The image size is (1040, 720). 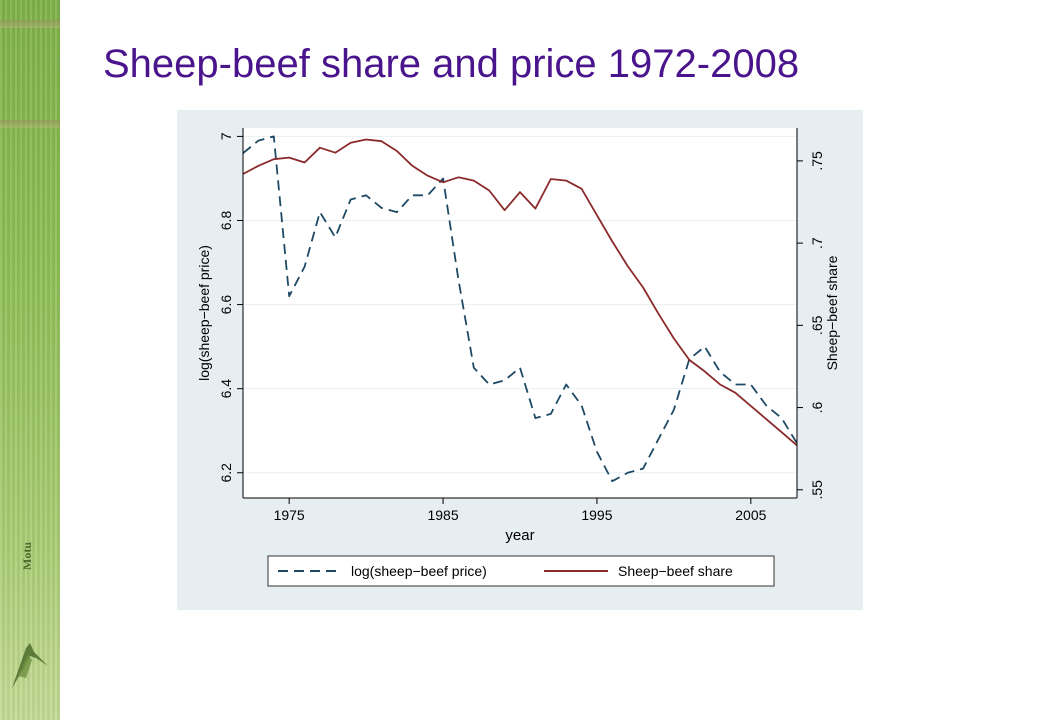 I want to click on logo-text: Motu, so click(x=27, y=556).